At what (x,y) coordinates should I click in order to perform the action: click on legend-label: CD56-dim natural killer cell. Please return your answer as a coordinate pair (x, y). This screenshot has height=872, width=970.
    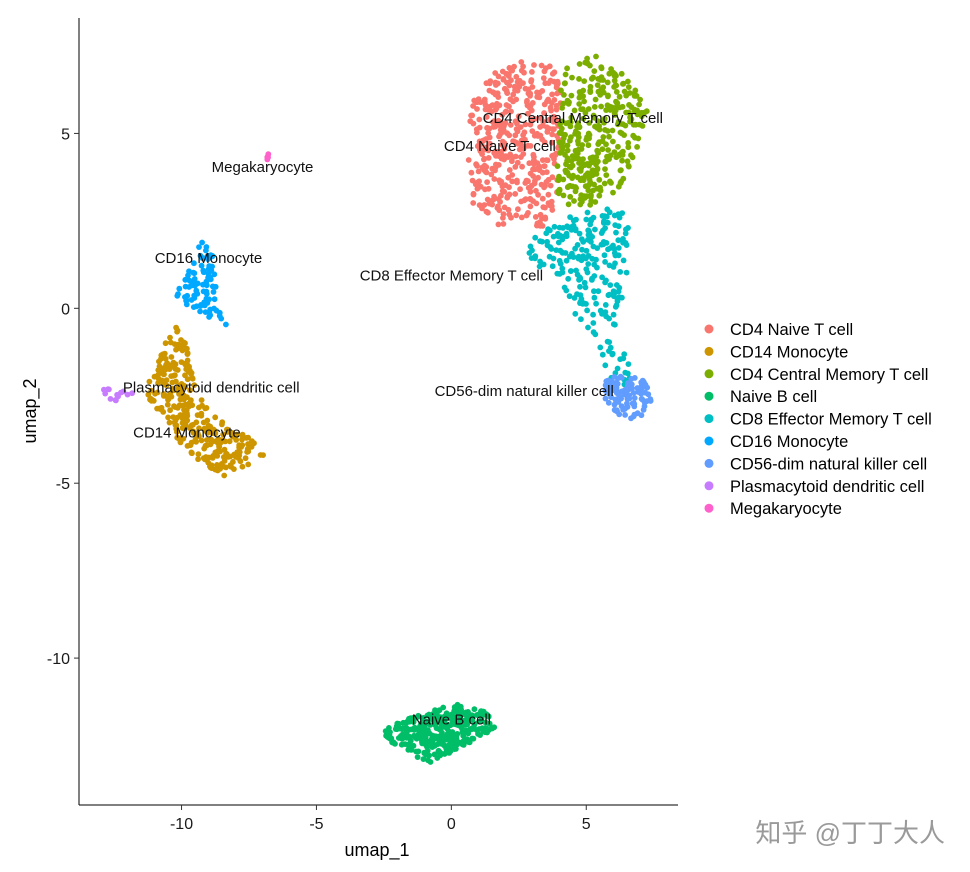
    Looking at the image, I should click on (828, 464).